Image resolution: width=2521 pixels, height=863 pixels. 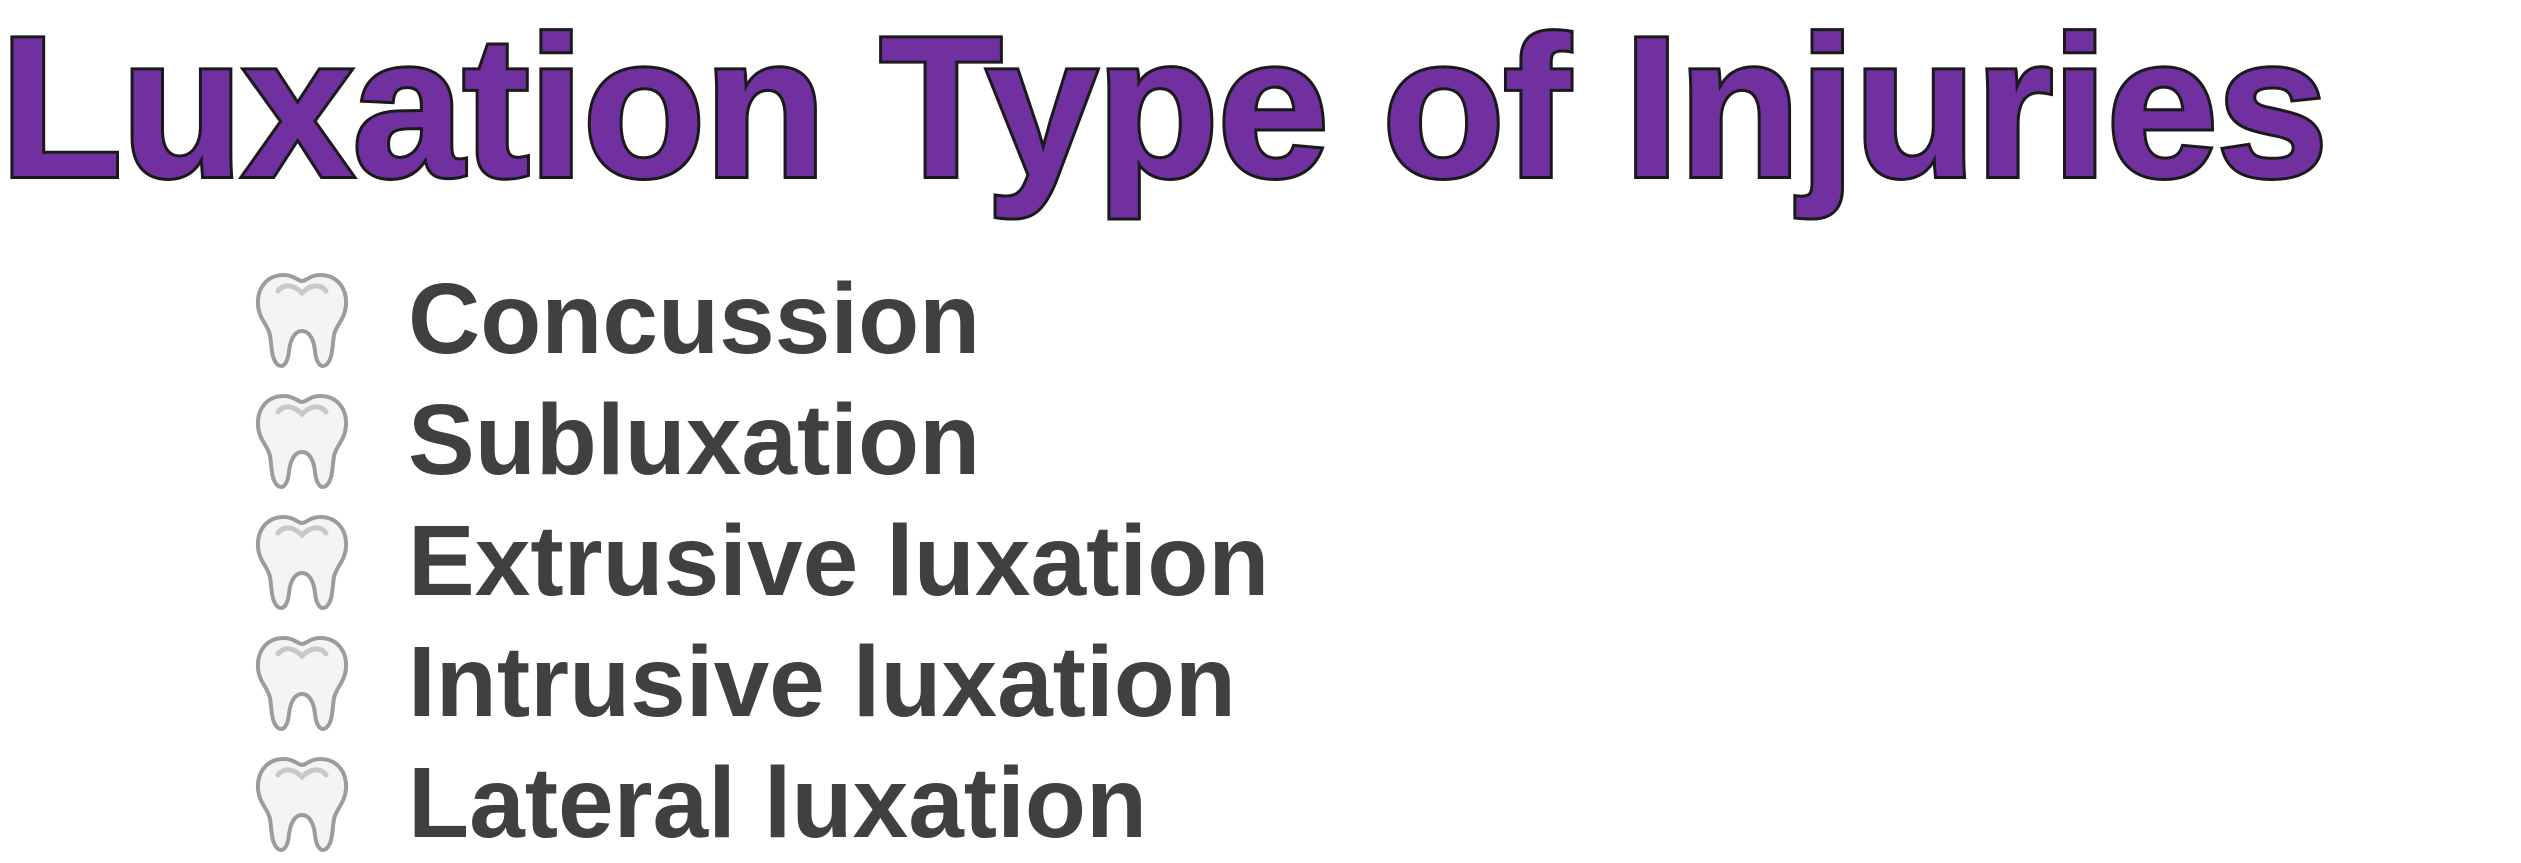 I want to click on bullet-label-concussion: Concussion, so click(x=694, y=318).